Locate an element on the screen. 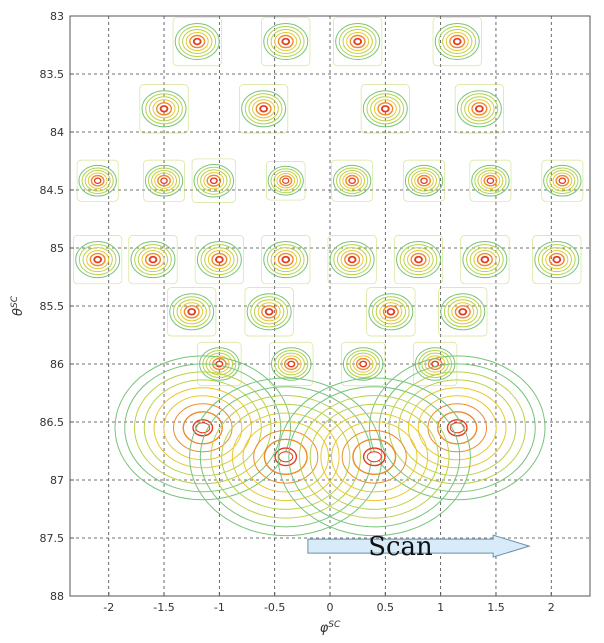 The image size is (604, 643). x-axis-label-symbol: φ is located at coordinates (324, 628).